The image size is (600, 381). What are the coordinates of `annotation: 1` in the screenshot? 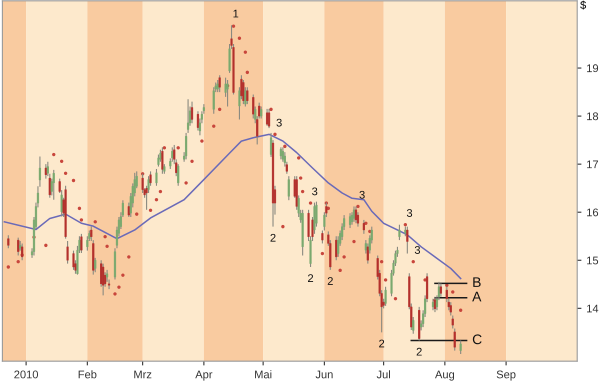 It's located at (235, 14).